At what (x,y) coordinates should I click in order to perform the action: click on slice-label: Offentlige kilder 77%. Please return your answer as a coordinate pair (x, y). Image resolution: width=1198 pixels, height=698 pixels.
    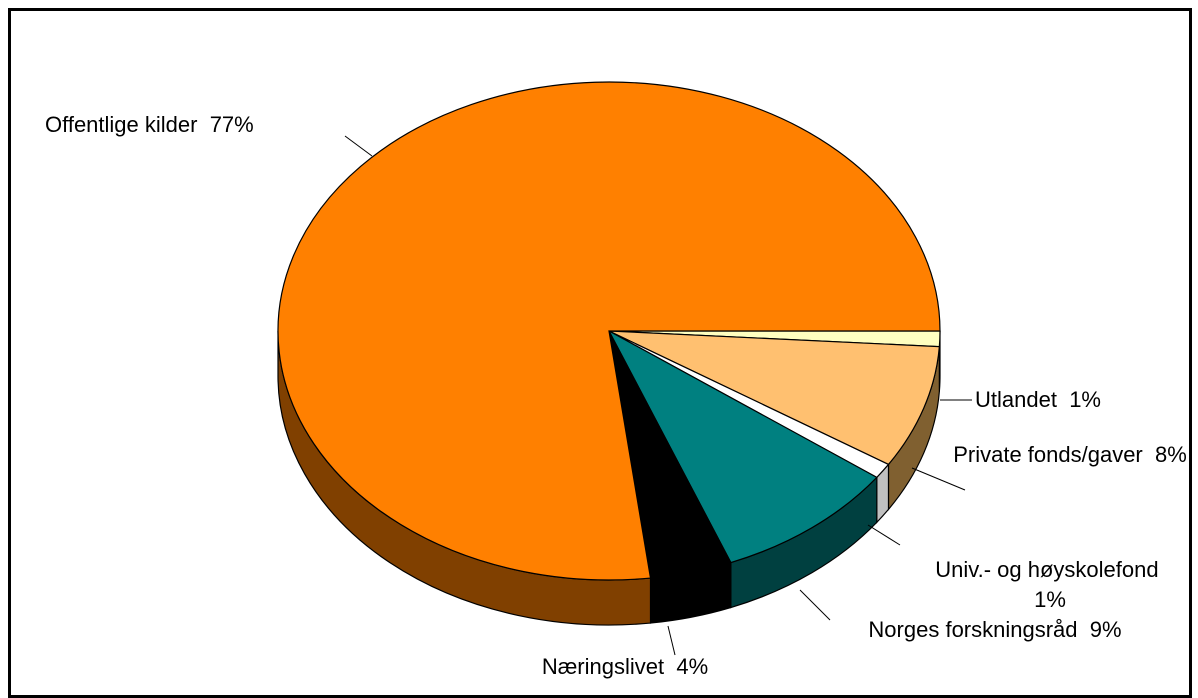
    Looking at the image, I should click on (215, 125).